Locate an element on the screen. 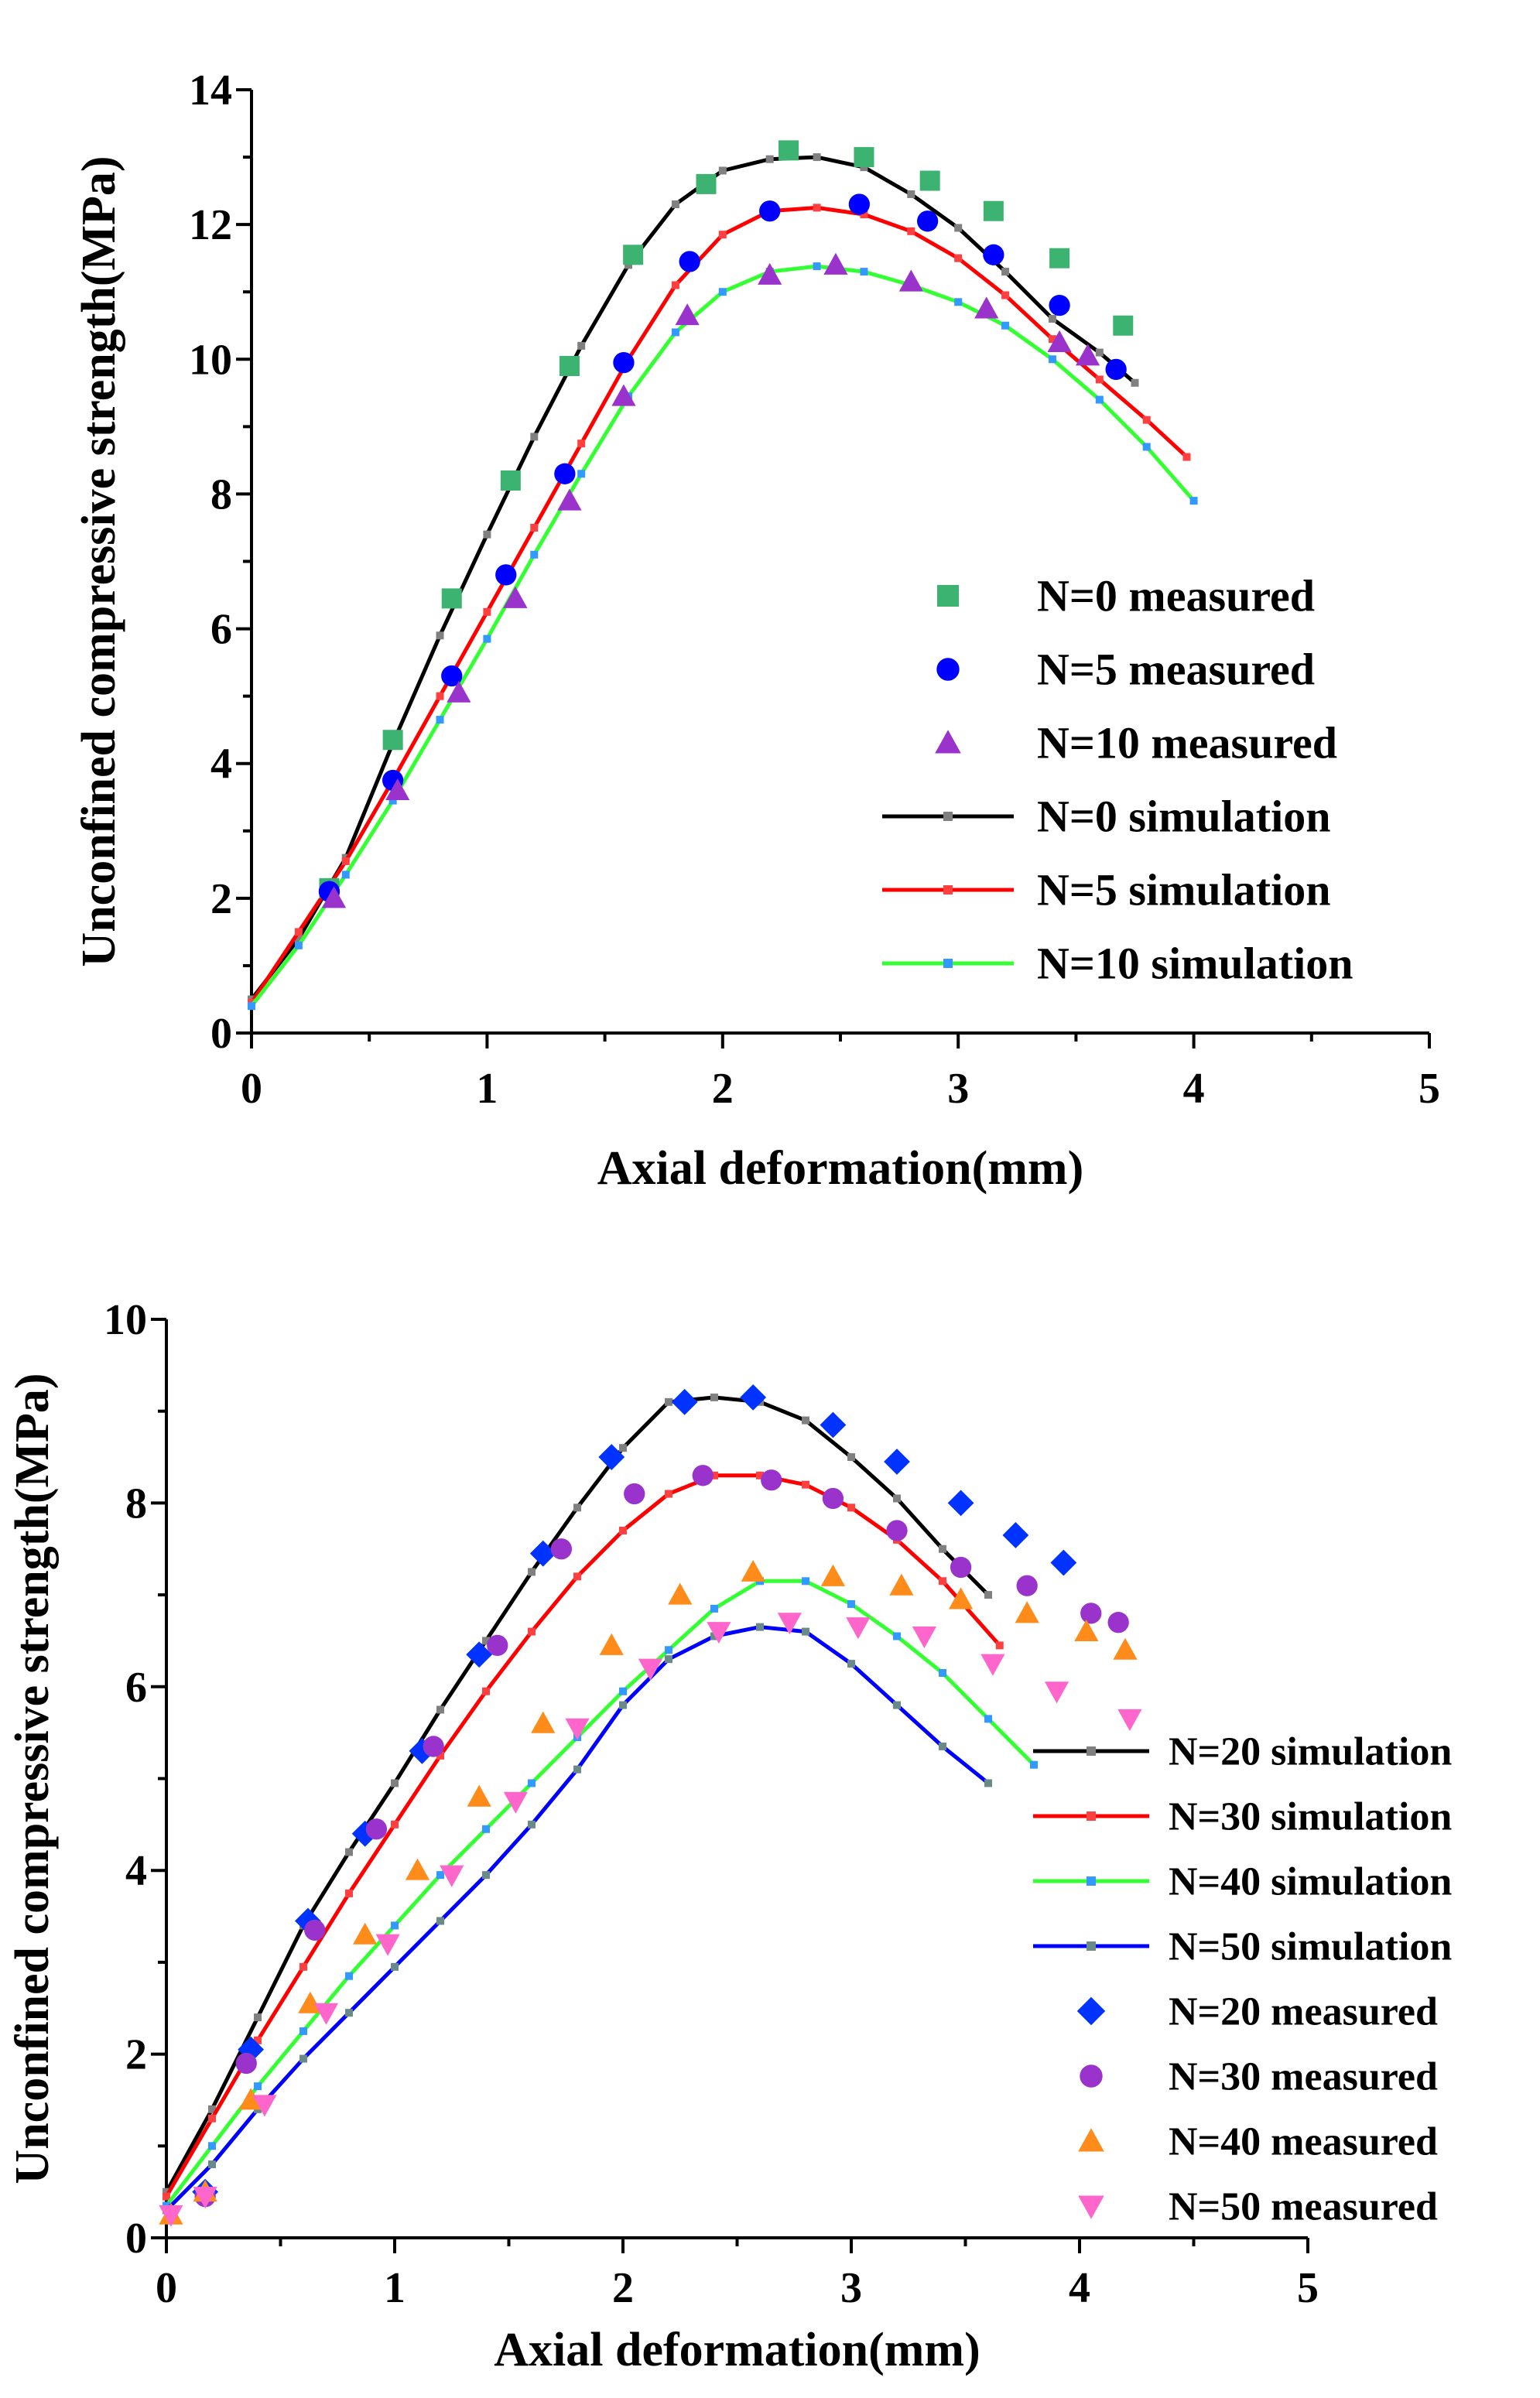  legend-label: N=30 measured is located at coordinates (1303, 2077).